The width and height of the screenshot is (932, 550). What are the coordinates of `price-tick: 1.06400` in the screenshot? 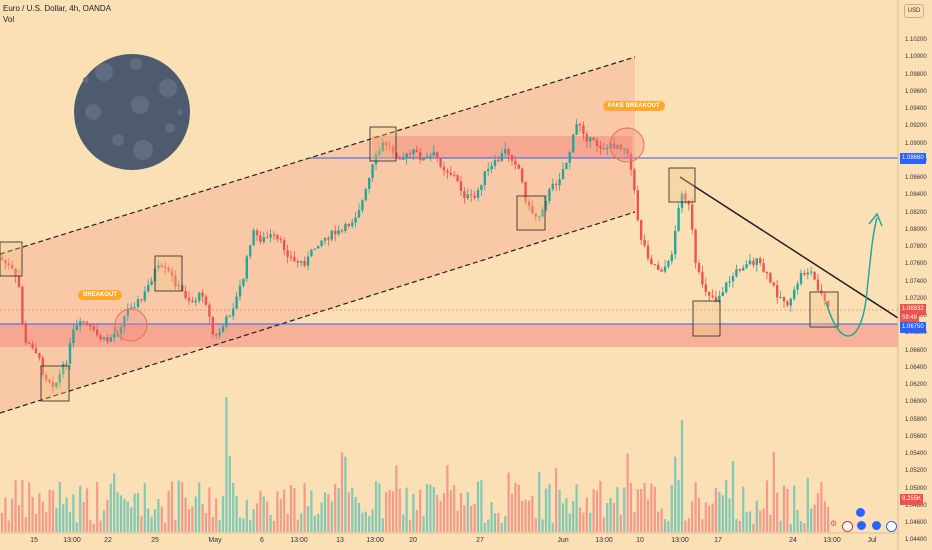 It's located at (916, 367).